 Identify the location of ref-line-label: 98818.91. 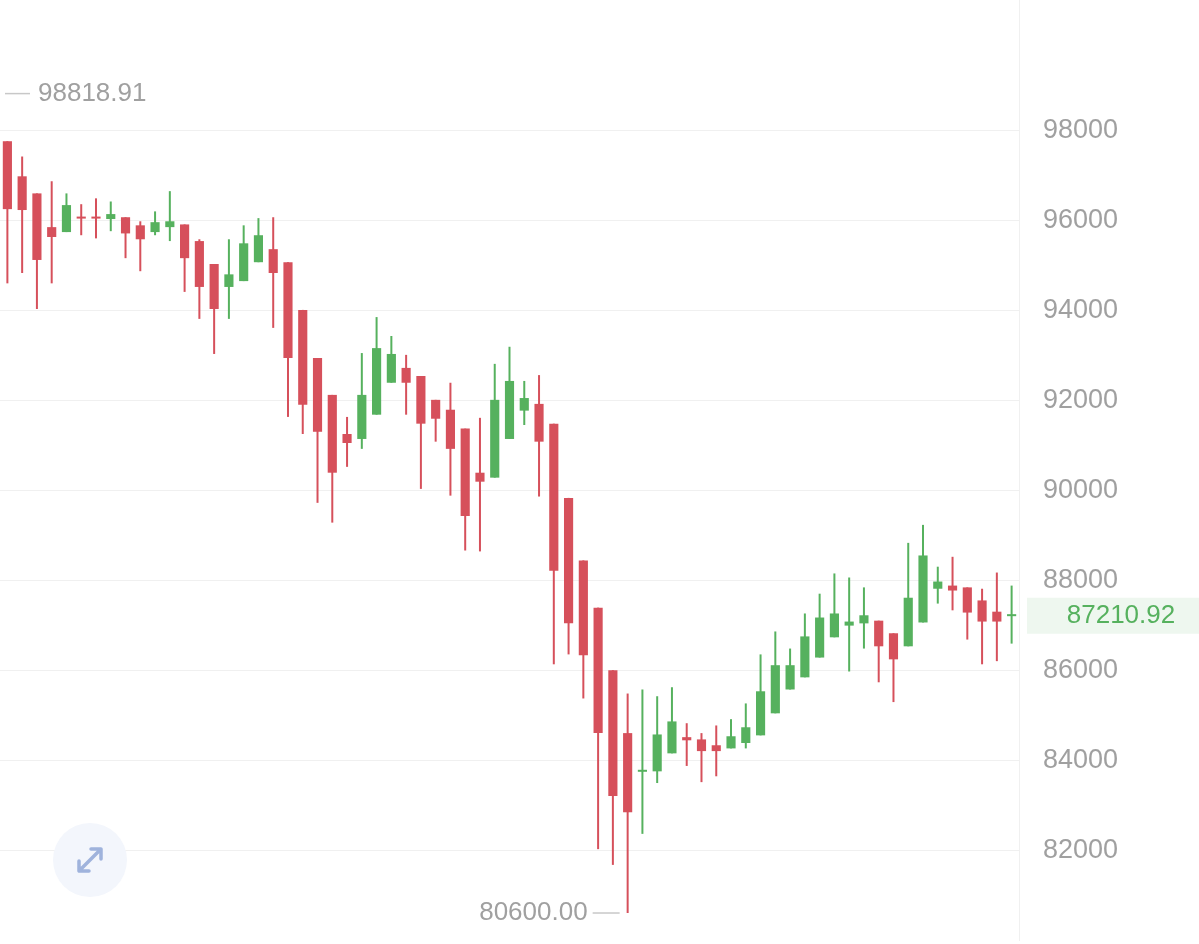
(92, 91).